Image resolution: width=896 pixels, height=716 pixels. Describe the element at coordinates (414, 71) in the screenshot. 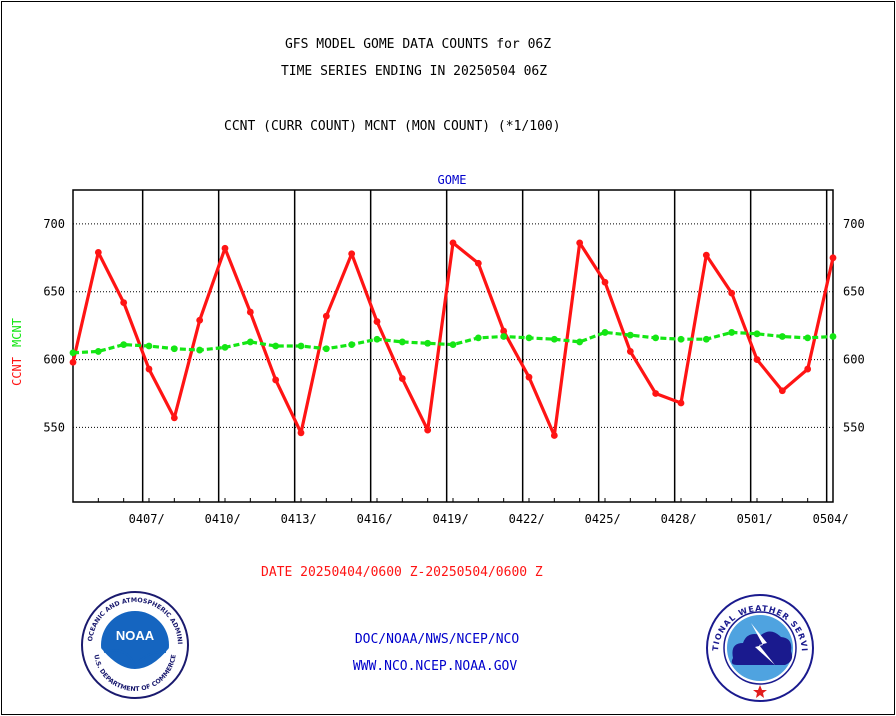

I see `chart-title-line-2: TIME SERIES ENDING IN 20250504 06Z` at that location.